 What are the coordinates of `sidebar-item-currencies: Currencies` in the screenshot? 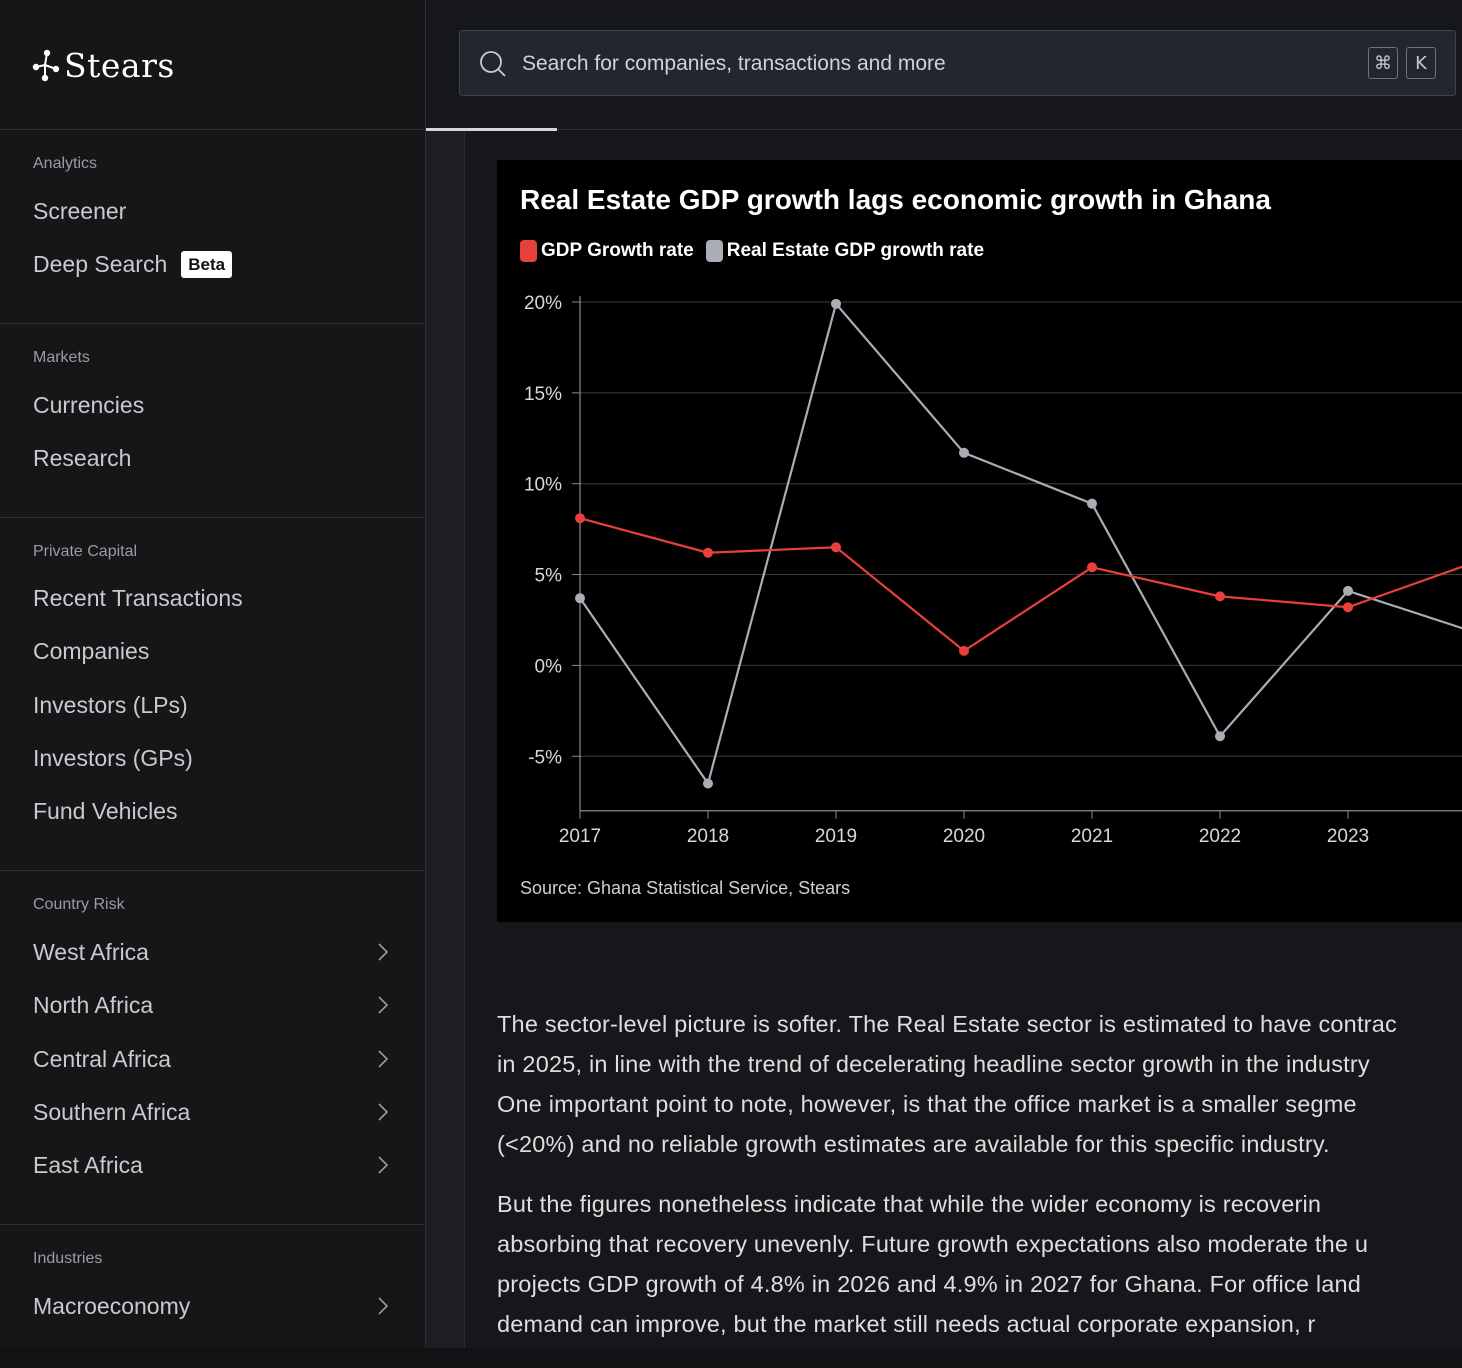 It's located at (213, 405).